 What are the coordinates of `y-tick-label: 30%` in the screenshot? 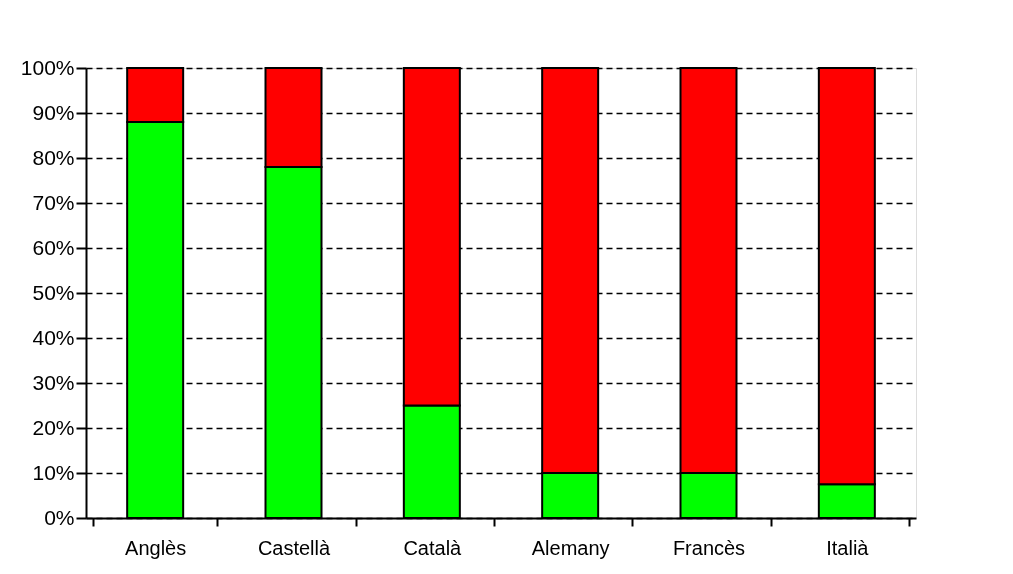 It's located at (53, 382).